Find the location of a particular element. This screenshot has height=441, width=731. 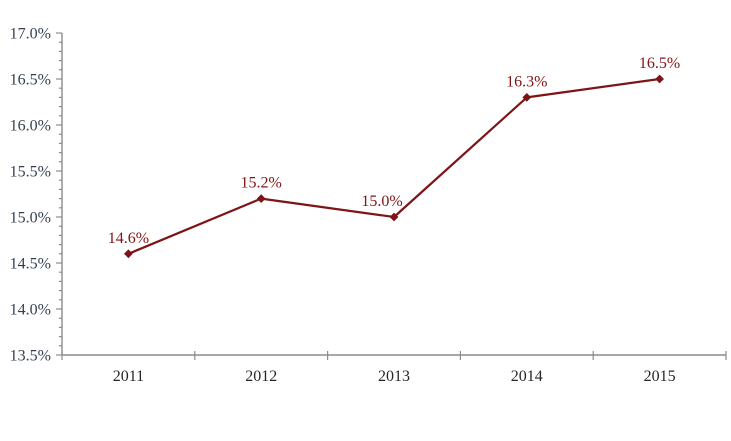

data-point-label: 15.2% is located at coordinates (261, 183).